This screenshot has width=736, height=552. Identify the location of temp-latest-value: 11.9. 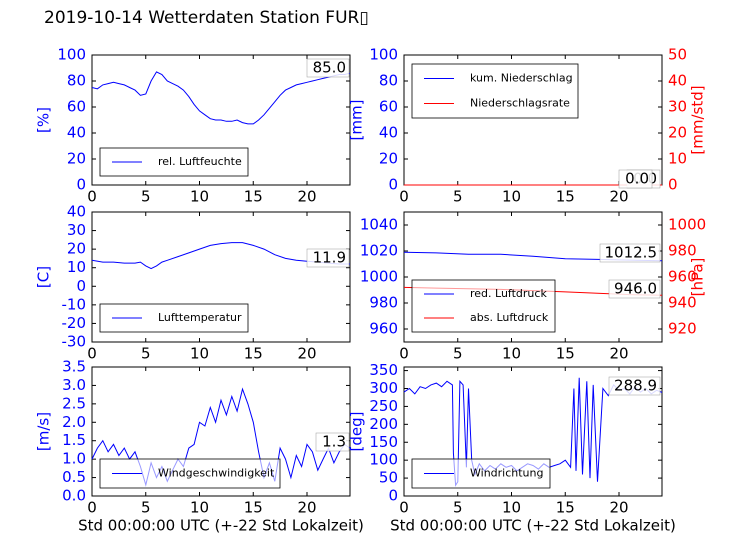
(329, 258).